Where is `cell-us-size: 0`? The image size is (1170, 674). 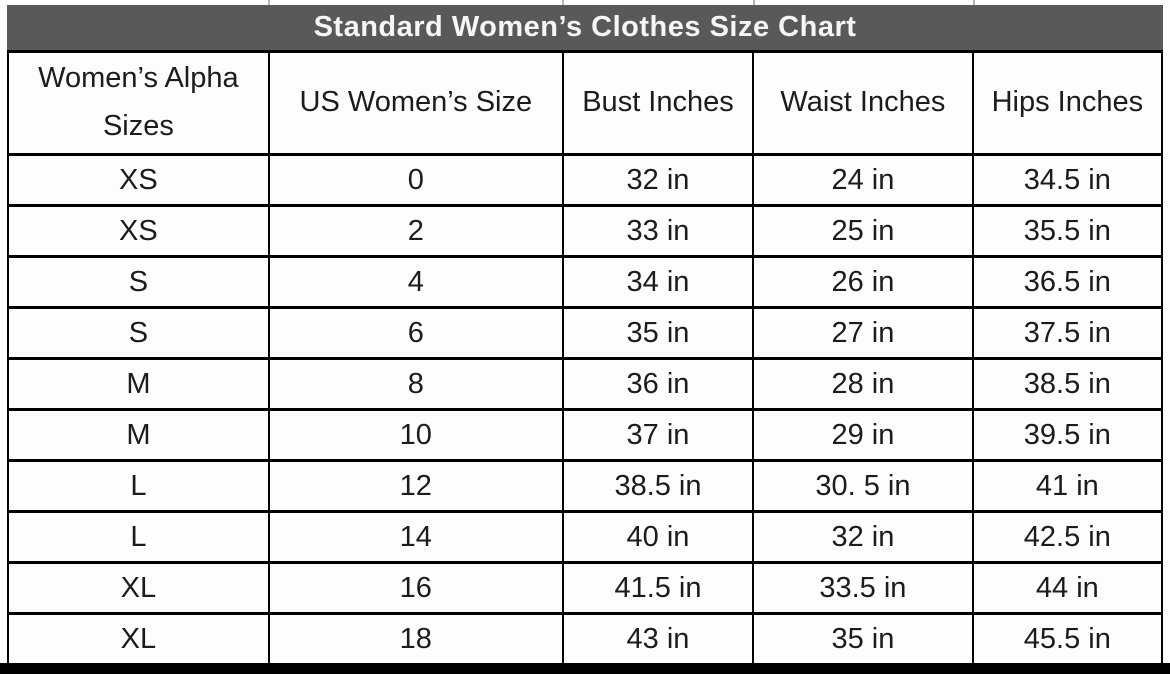
cell-us-size: 0 is located at coordinates (415, 180).